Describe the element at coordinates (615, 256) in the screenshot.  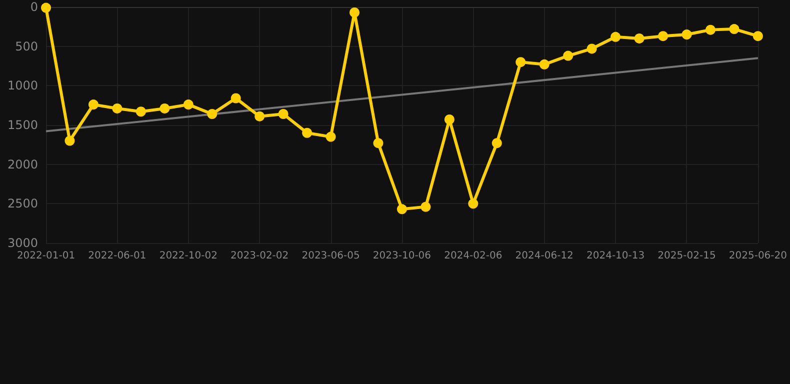
I see `x-tick-label: 2024-10-13` at that location.